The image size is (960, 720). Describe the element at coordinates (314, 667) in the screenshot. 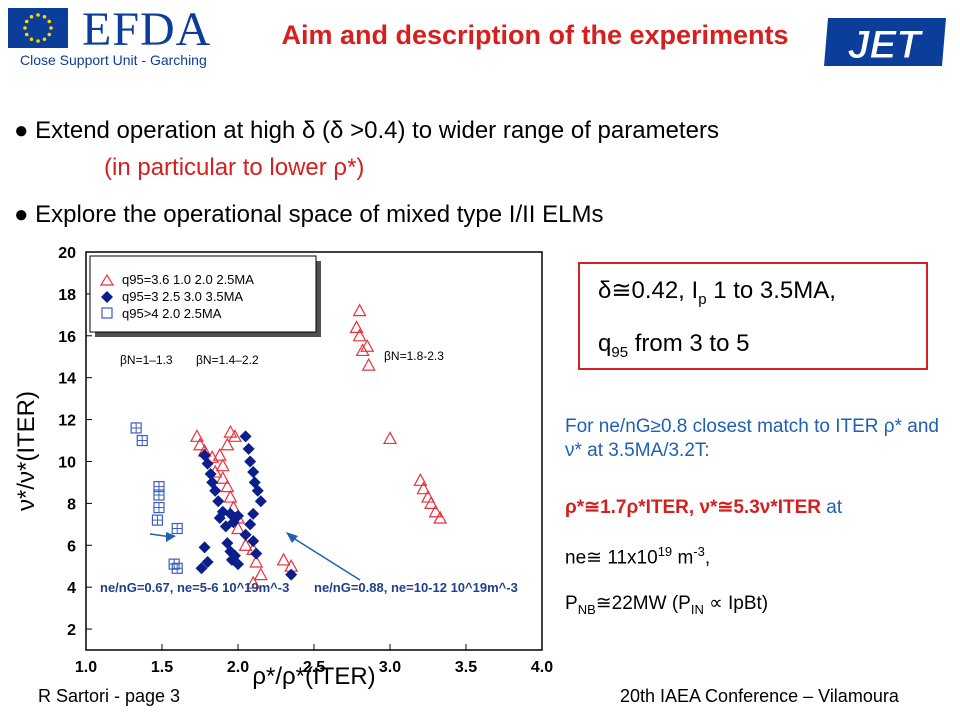

I see `x-tick-label: 2.5` at that location.